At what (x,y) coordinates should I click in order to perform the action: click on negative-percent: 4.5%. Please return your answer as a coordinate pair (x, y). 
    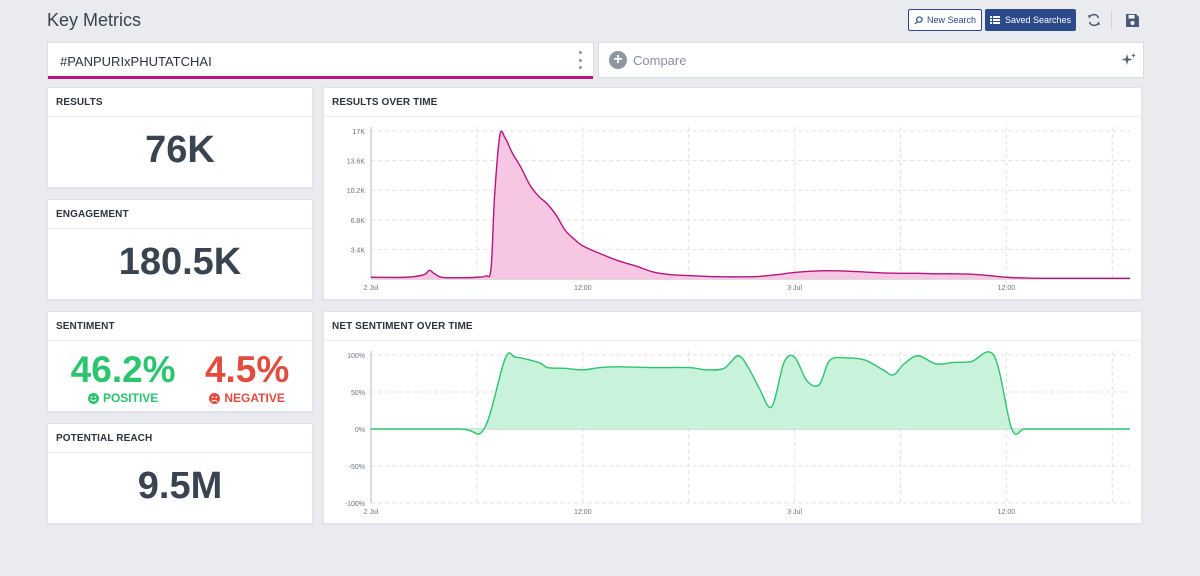
    Looking at the image, I should click on (247, 369).